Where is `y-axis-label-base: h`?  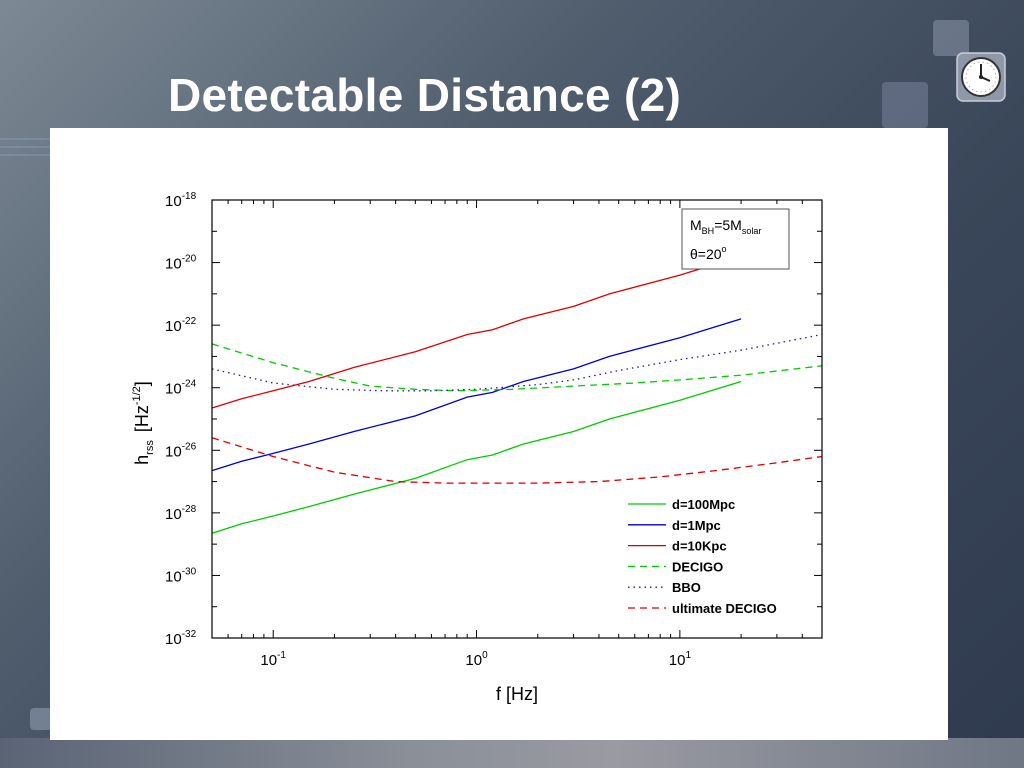 y-axis-label-base: h is located at coordinates (142, 460).